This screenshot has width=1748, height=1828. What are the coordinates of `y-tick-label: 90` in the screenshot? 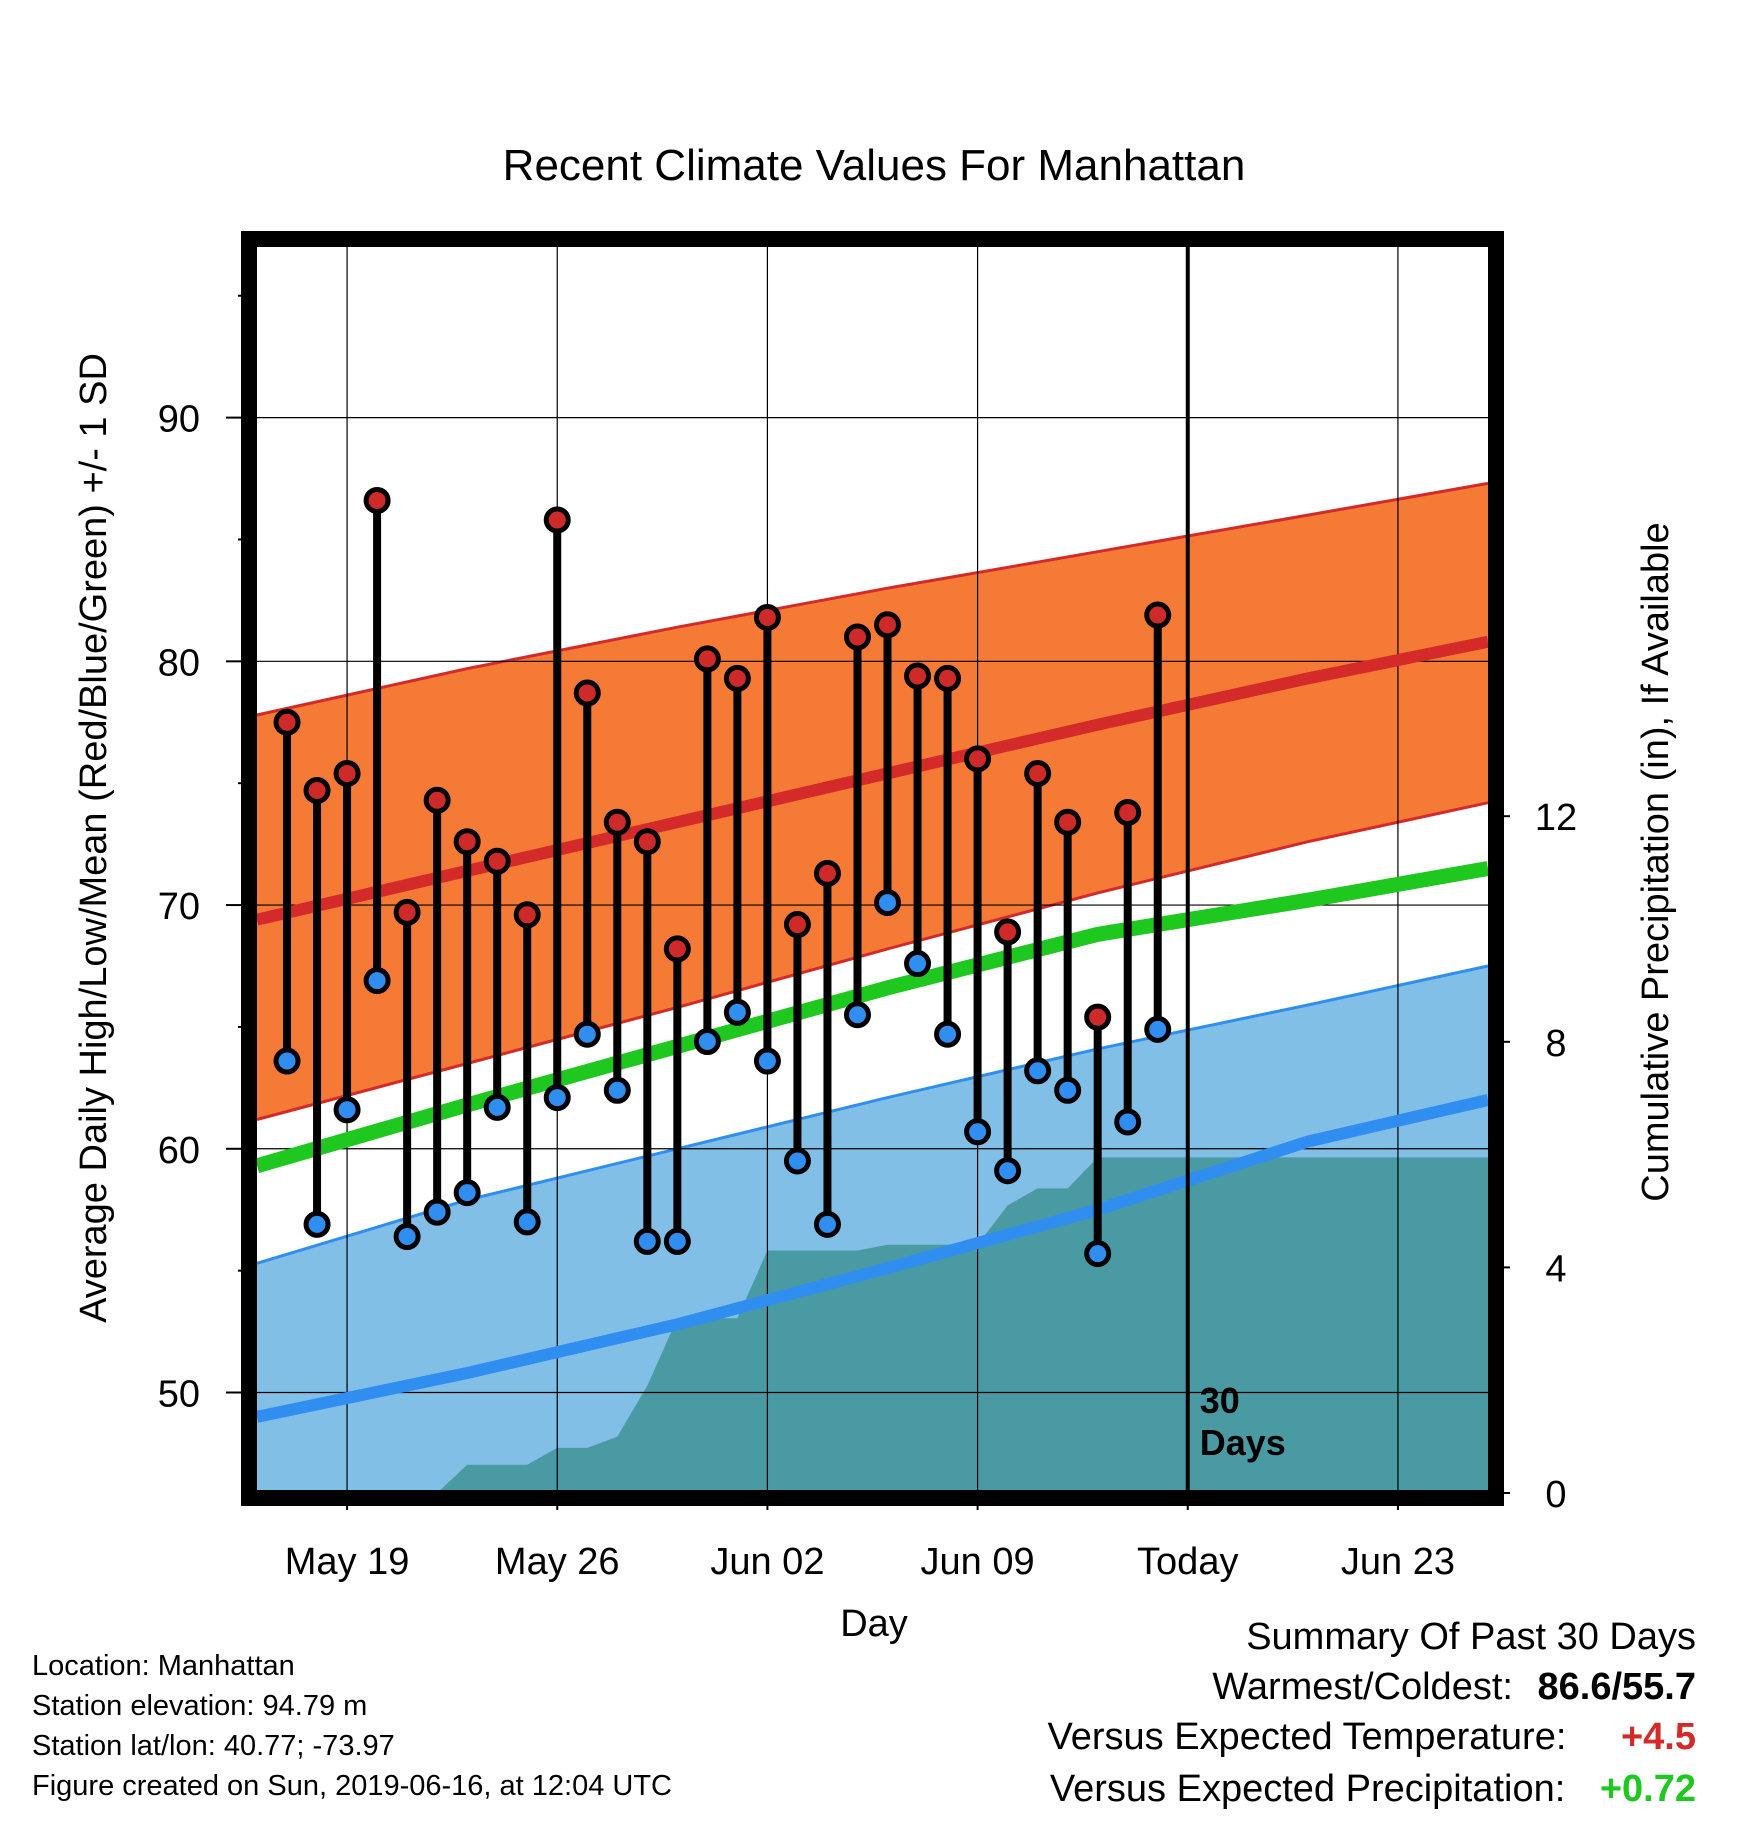 It's located at (179, 420).